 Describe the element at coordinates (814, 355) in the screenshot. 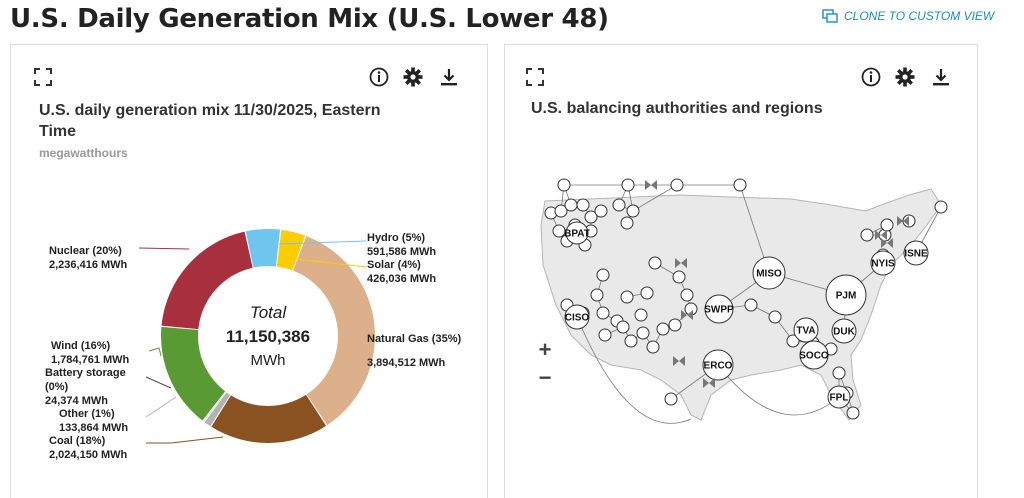

I see `node-soco` at that location.